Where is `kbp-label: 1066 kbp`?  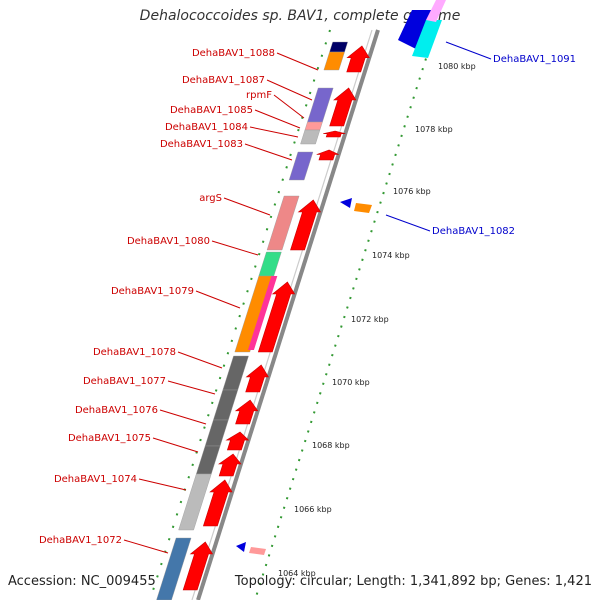
kbp-label: 1066 kbp is located at coordinates (313, 509).